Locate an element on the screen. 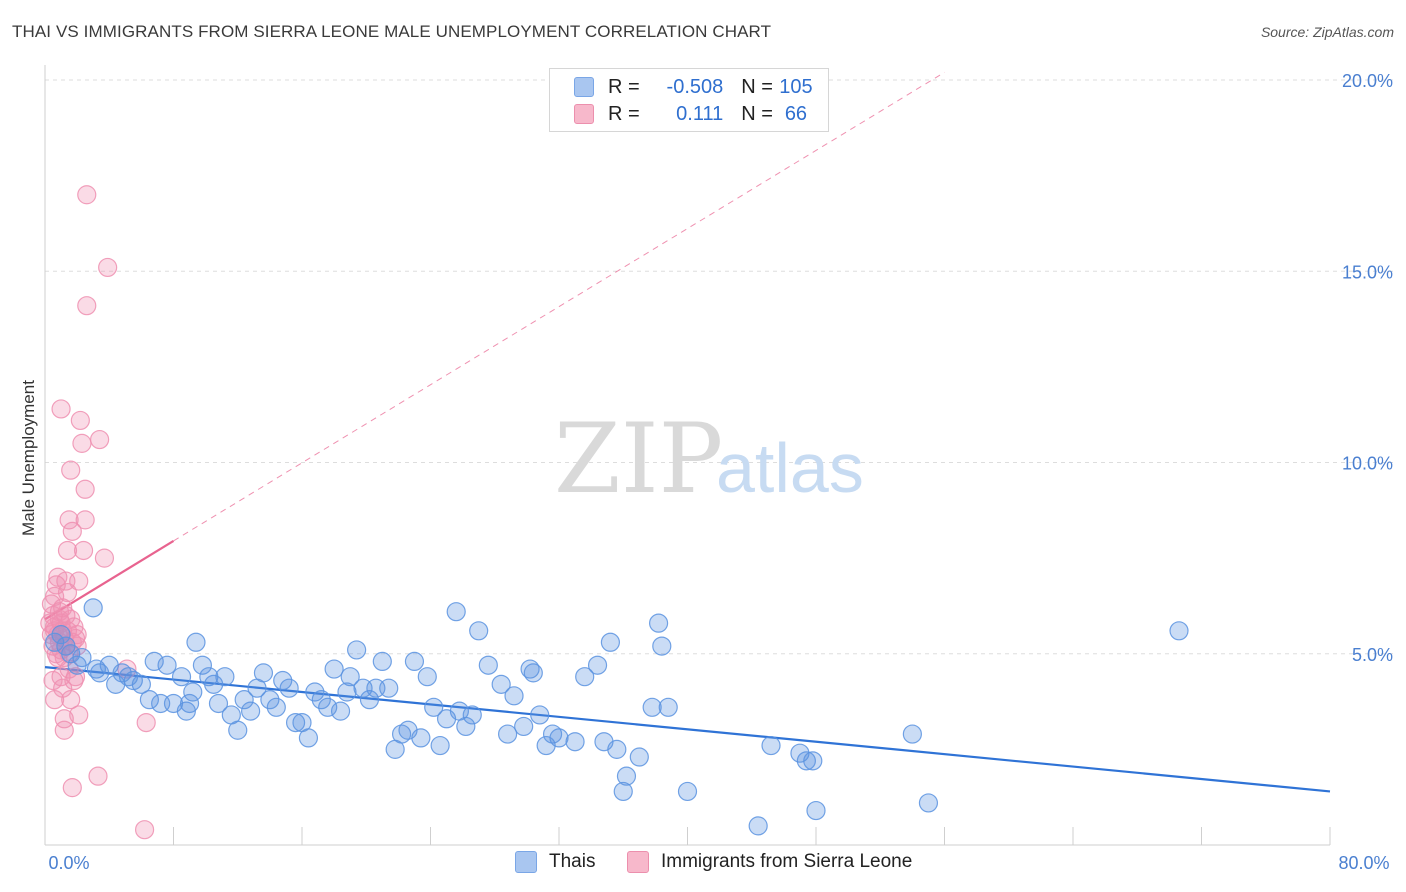  source-label: Source: ZipAtlas.com is located at coordinates (1327, 32).